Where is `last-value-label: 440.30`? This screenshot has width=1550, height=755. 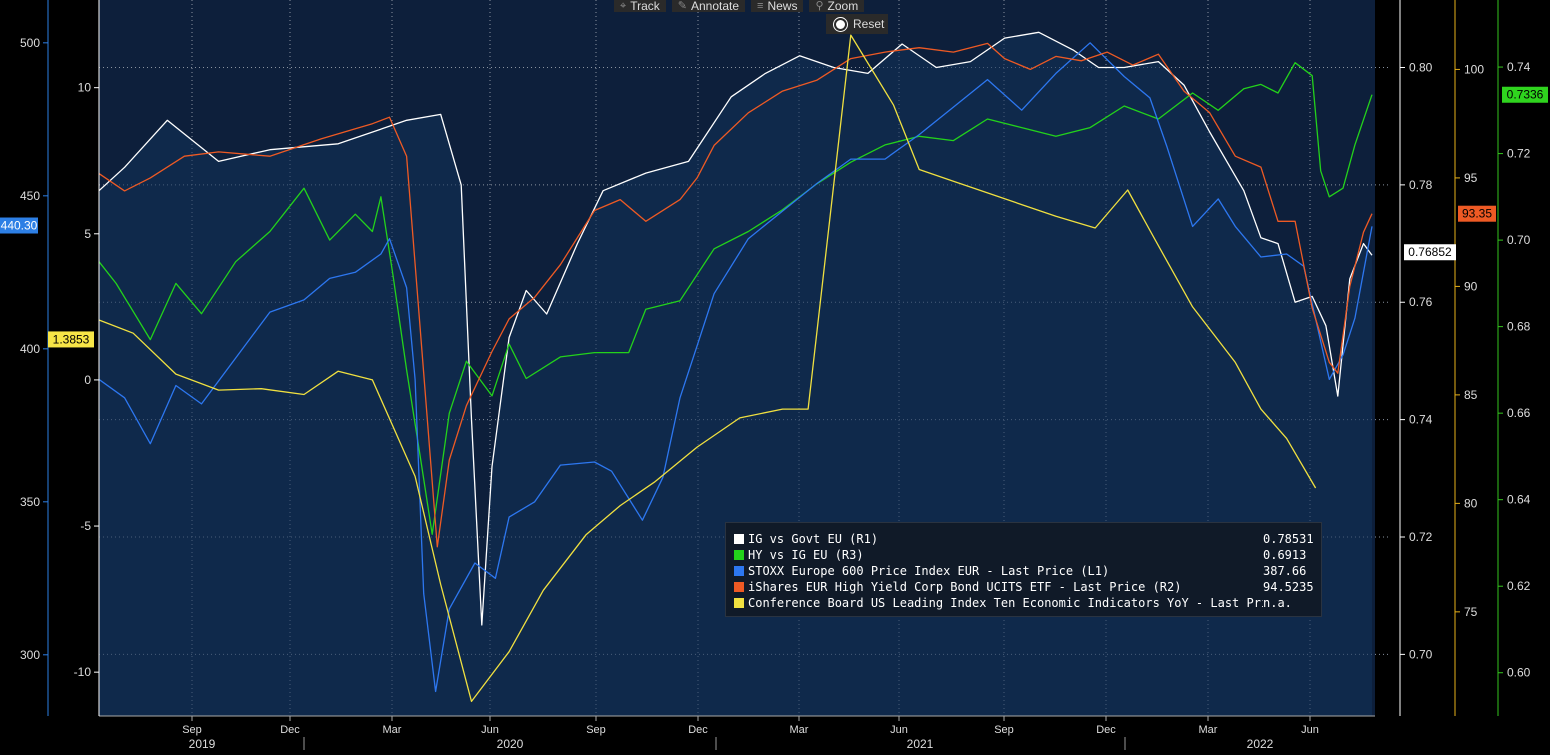
last-value-label: 440.30 is located at coordinates (19, 226).